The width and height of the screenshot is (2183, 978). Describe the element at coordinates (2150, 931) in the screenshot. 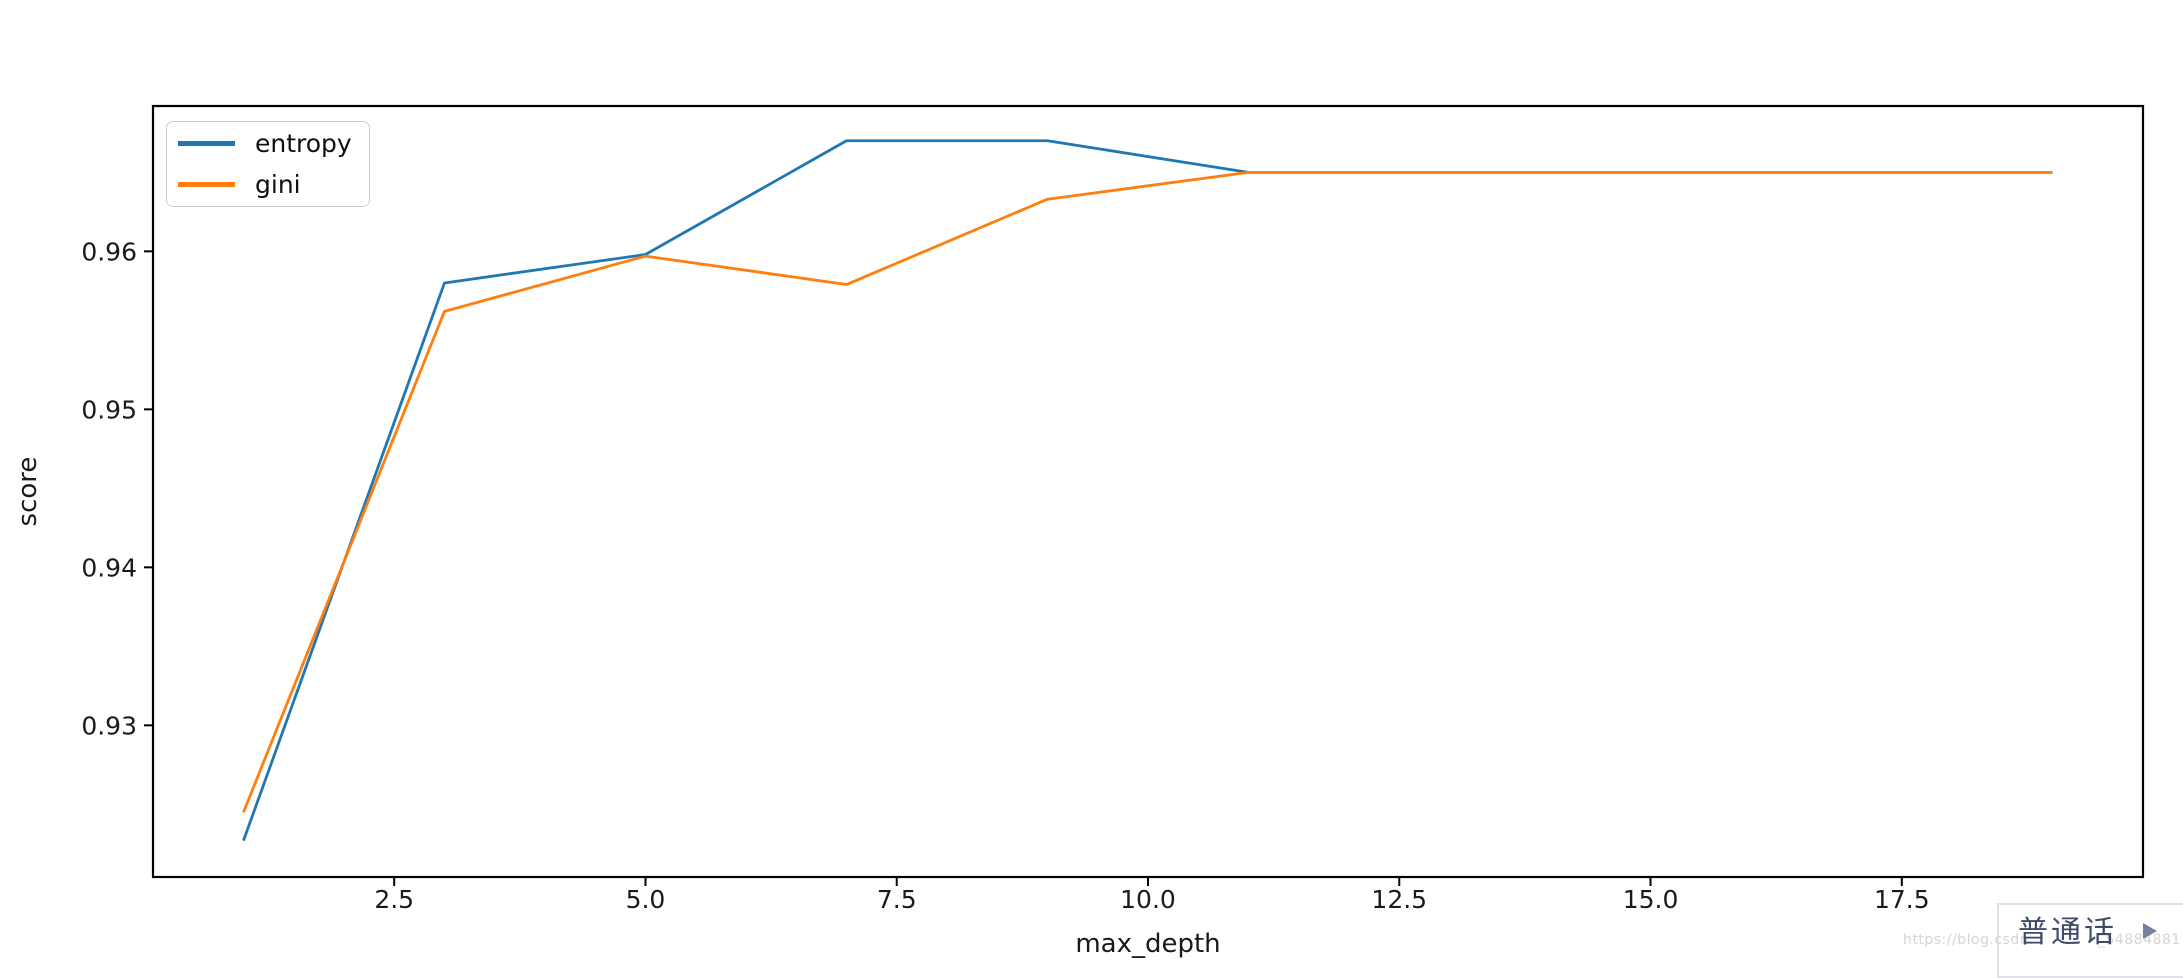

I see `play-arrow-icon` at that location.